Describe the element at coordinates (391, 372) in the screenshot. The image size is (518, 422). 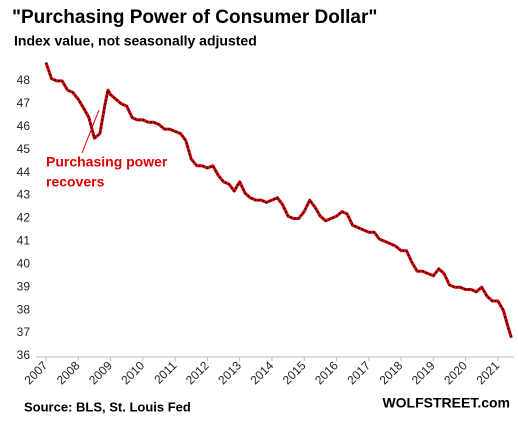
I see `x-tick-label: 2018` at that location.